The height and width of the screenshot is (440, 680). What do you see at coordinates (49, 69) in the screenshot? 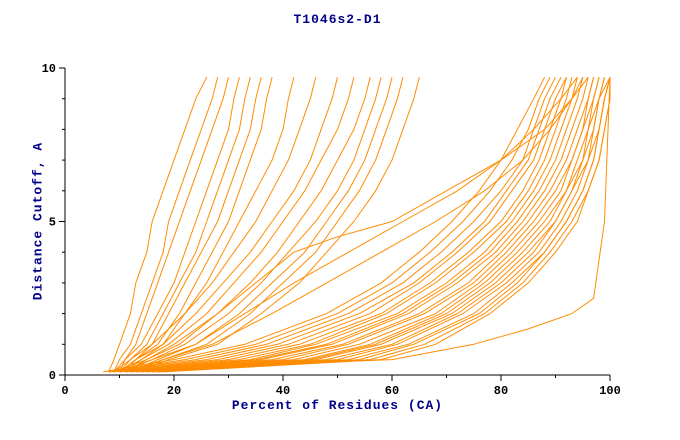
I see `y-tick-label: 10` at bounding box center [49, 69].